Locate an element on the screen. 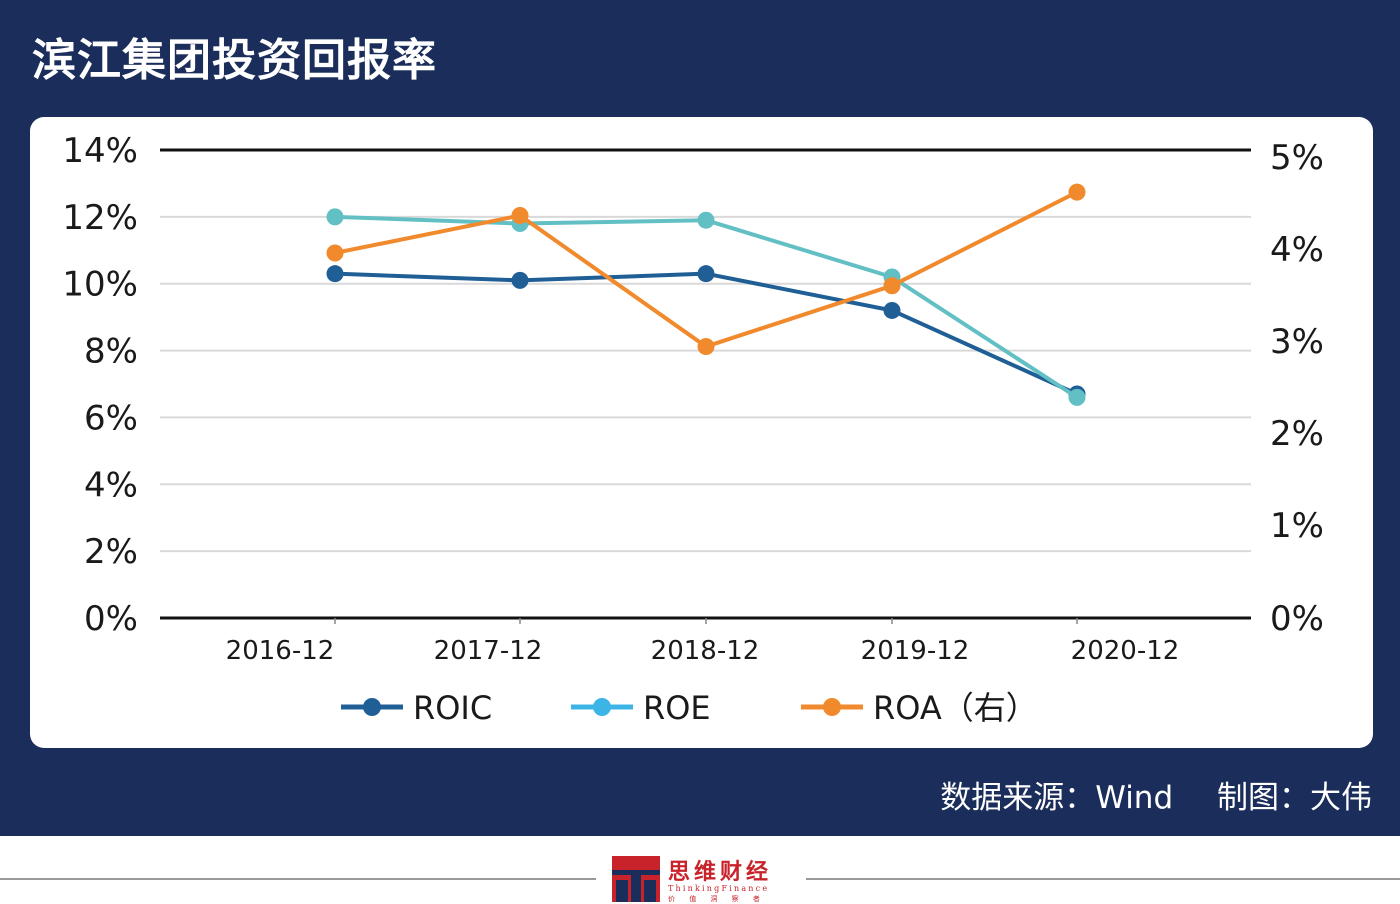 This screenshot has height=904, width=1400. y-right-tick-label: 3% is located at coordinates (1297, 342).